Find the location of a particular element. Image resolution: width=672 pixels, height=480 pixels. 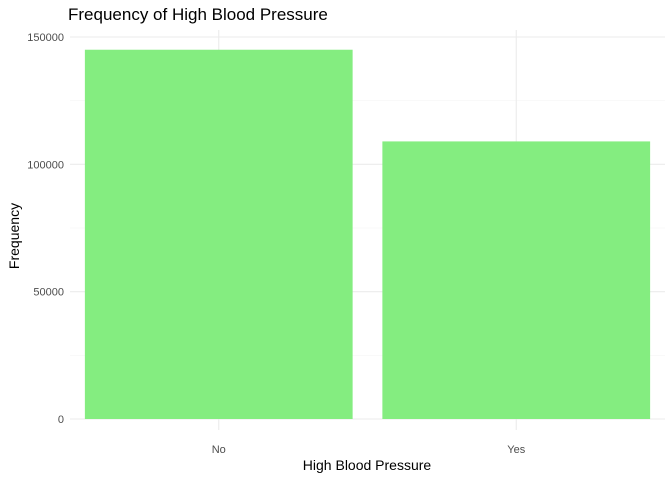

y-tick-label: 50000 is located at coordinates (48, 293).